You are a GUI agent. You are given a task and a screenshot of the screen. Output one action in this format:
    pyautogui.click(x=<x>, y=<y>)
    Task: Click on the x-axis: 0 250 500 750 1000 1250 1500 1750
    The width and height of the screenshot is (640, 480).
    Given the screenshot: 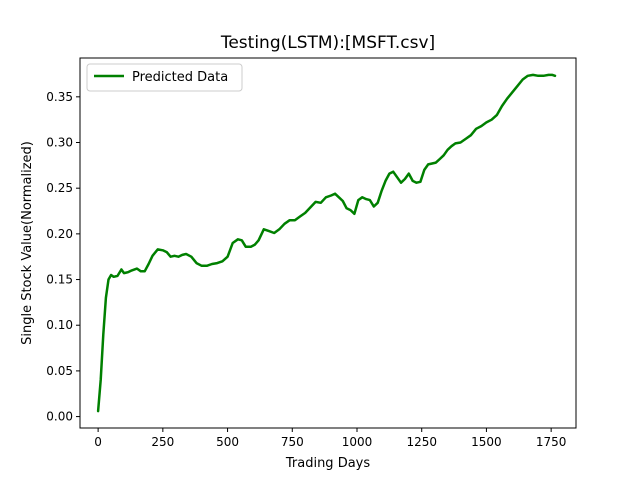 What is the action you would take?
    pyautogui.click(x=330, y=438)
    